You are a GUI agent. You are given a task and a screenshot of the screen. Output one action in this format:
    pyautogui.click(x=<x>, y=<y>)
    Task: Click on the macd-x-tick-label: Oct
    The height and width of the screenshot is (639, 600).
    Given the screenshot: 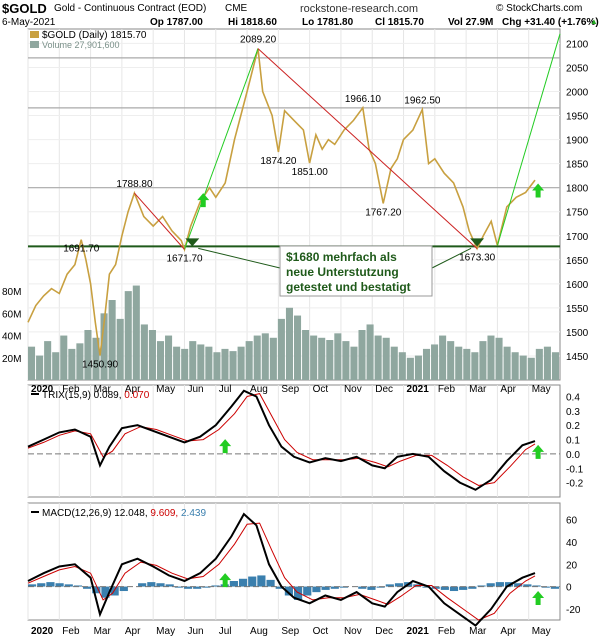 What is the action you would take?
    pyautogui.click(x=321, y=631)
    